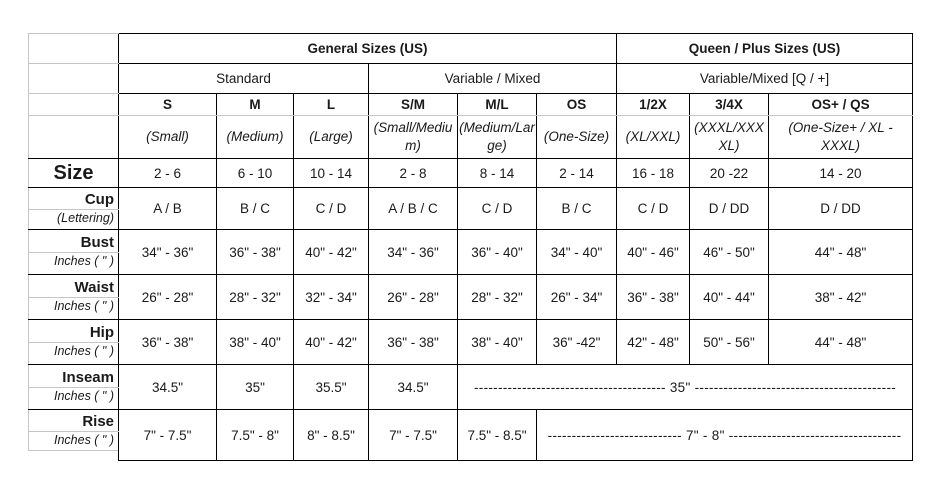 This screenshot has height=488, width=952. What do you see at coordinates (167, 252) in the screenshot?
I see `cell-bust-s: 34" - 36"` at bounding box center [167, 252].